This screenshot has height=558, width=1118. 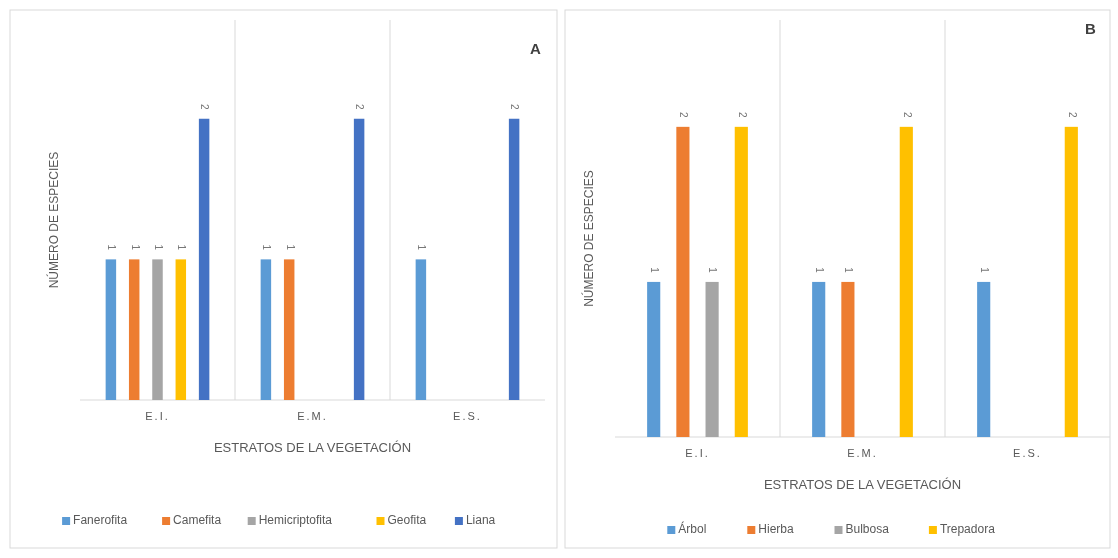 I want to click on chart-title: B, so click(x=1090, y=28).